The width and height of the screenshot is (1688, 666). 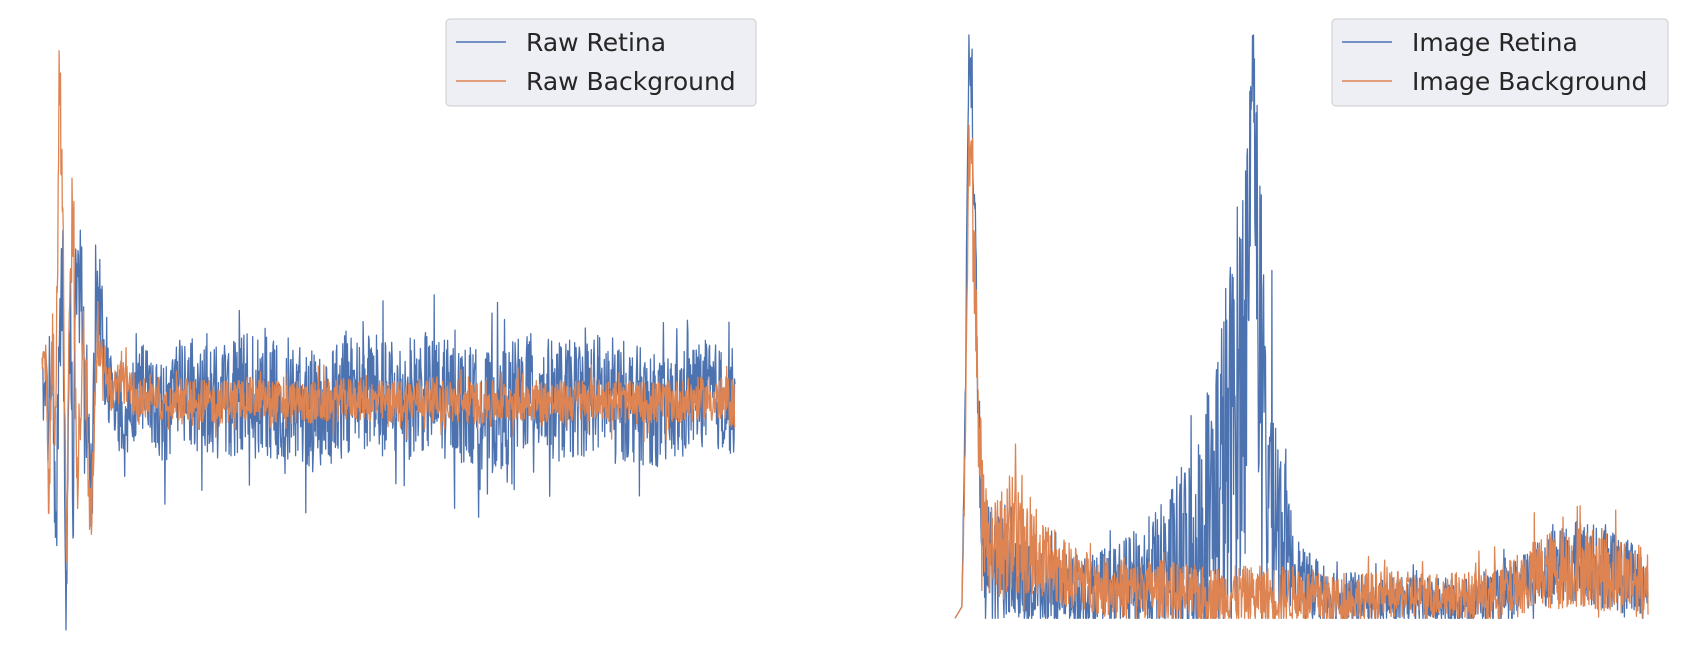 What do you see at coordinates (596, 42) in the screenshot?
I see `legend-label-raw-retina: Raw Retina` at bounding box center [596, 42].